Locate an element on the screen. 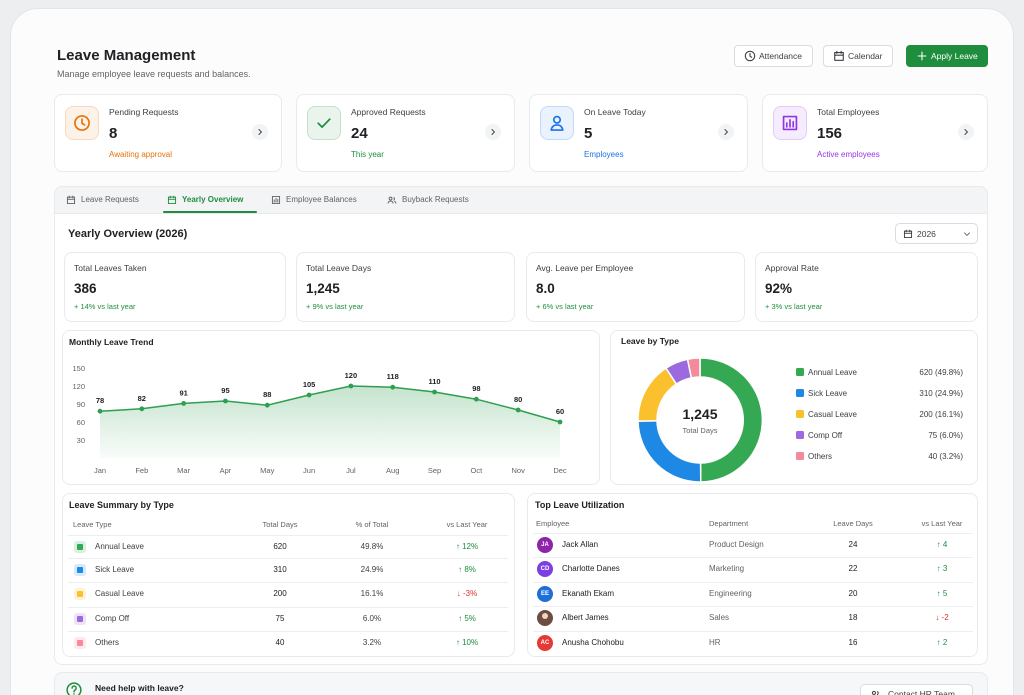  kpi-change: + 14% vs last year is located at coordinates (105, 307).